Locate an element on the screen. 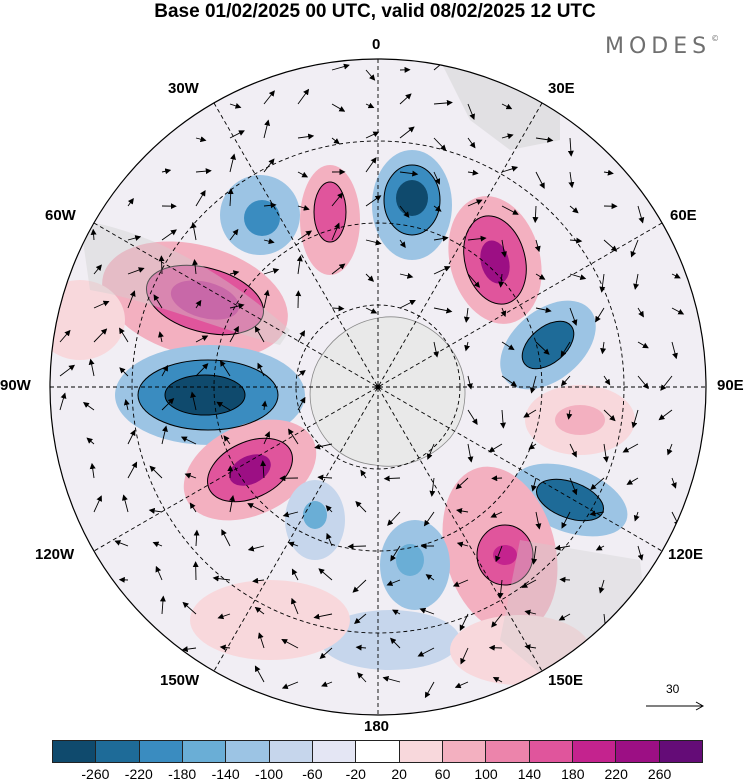 This screenshot has width=750, height=783. colorbar-tick-label: -220 is located at coordinates (138, 774).